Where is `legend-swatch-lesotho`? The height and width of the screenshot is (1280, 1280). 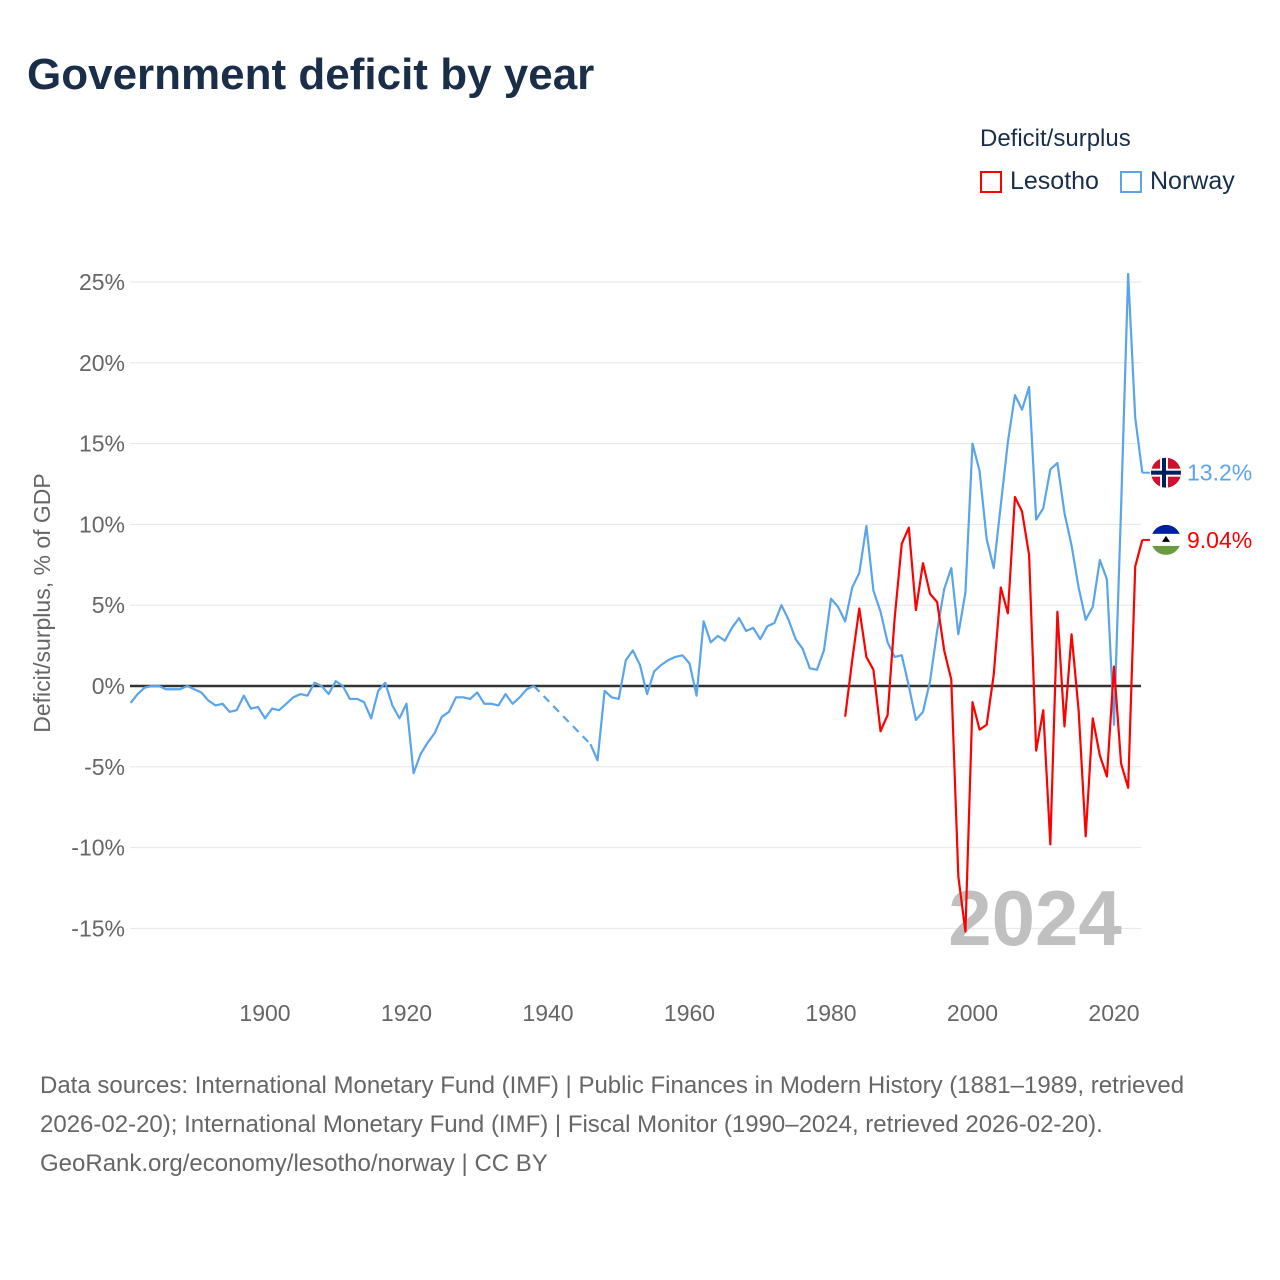
legend-swatch-lesotho is located at coordinates (991, 181).